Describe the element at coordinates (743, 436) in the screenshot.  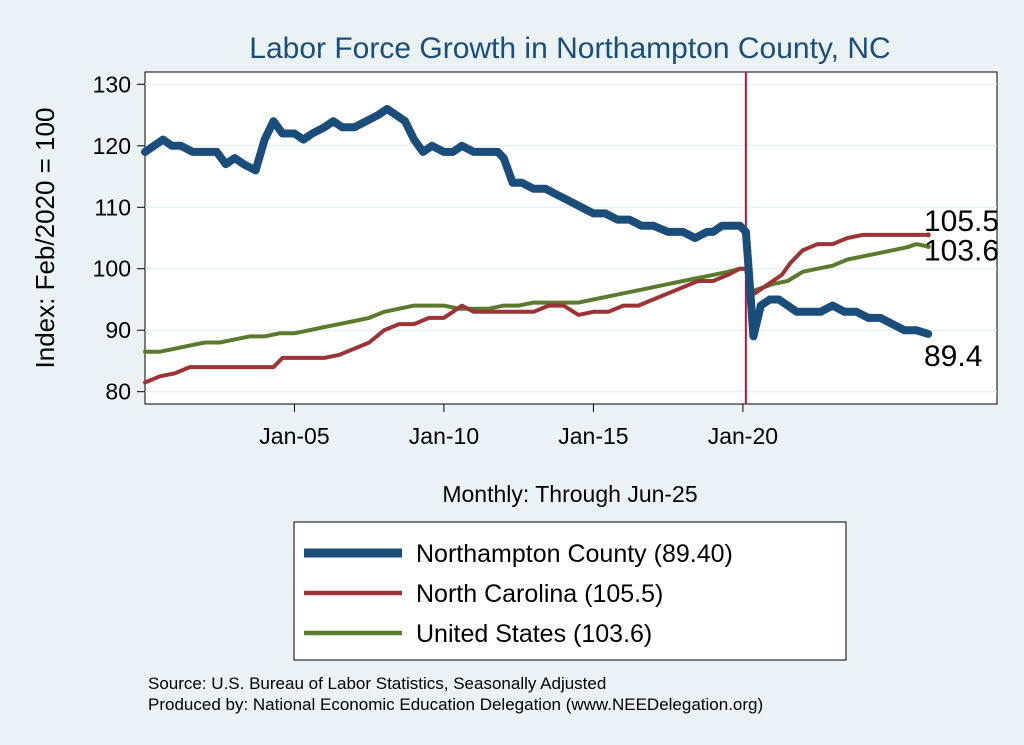
I see `x-tick-label: Jan-20` at that location.